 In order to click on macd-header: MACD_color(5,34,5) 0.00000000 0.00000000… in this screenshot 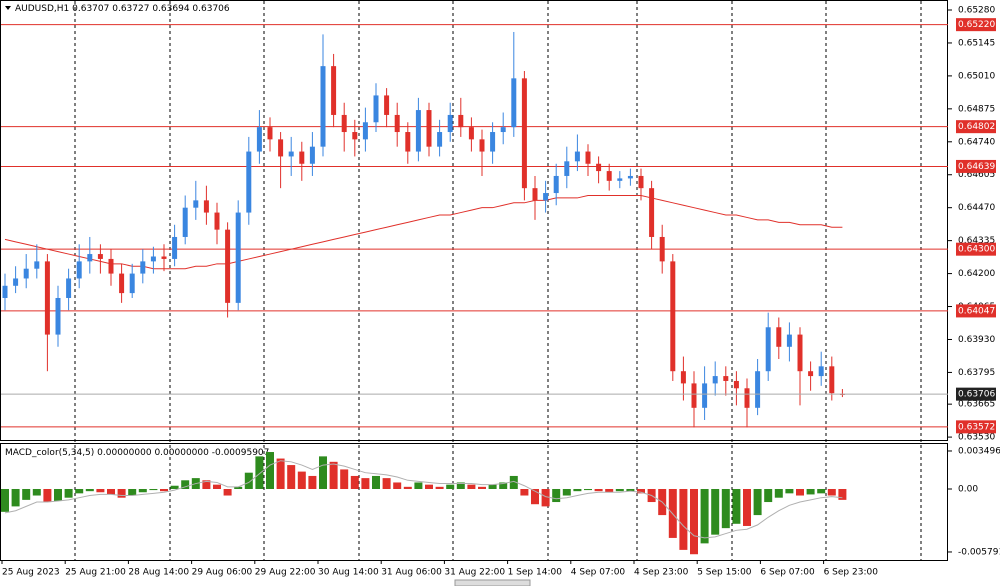, I will do `click(137, 453)`.